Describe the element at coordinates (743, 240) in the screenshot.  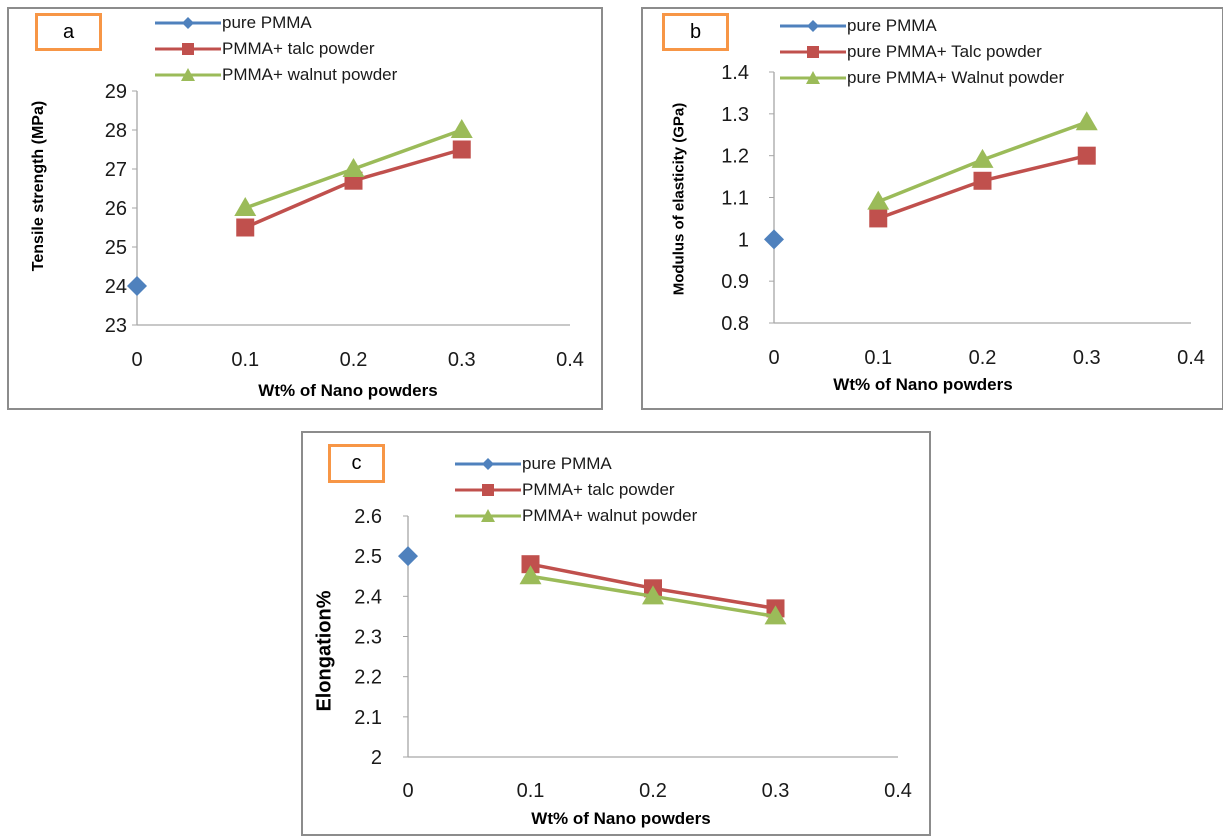
I see `y-tick-label: 1` at that location.